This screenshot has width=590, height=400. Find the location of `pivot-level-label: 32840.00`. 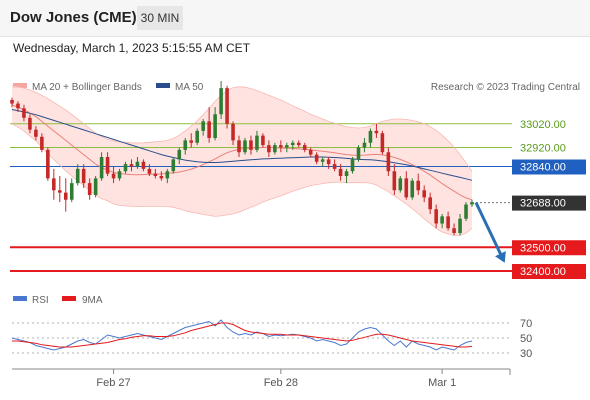

pivot-level-label: 32840.00 is located at coordinates (543, 168).